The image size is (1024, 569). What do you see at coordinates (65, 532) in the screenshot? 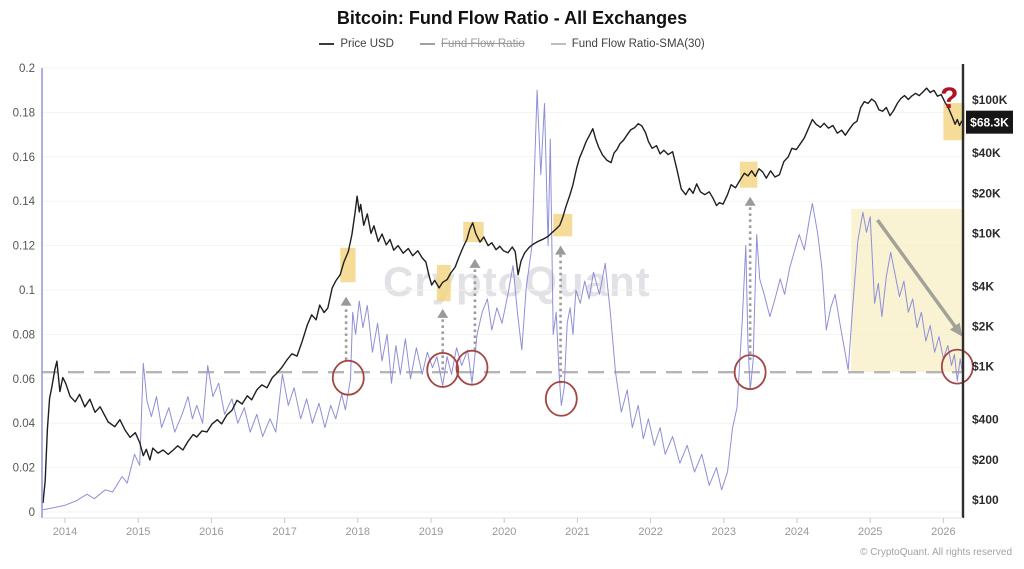
I see `x-axis-label: 2014` at bounding box center [65, 532].